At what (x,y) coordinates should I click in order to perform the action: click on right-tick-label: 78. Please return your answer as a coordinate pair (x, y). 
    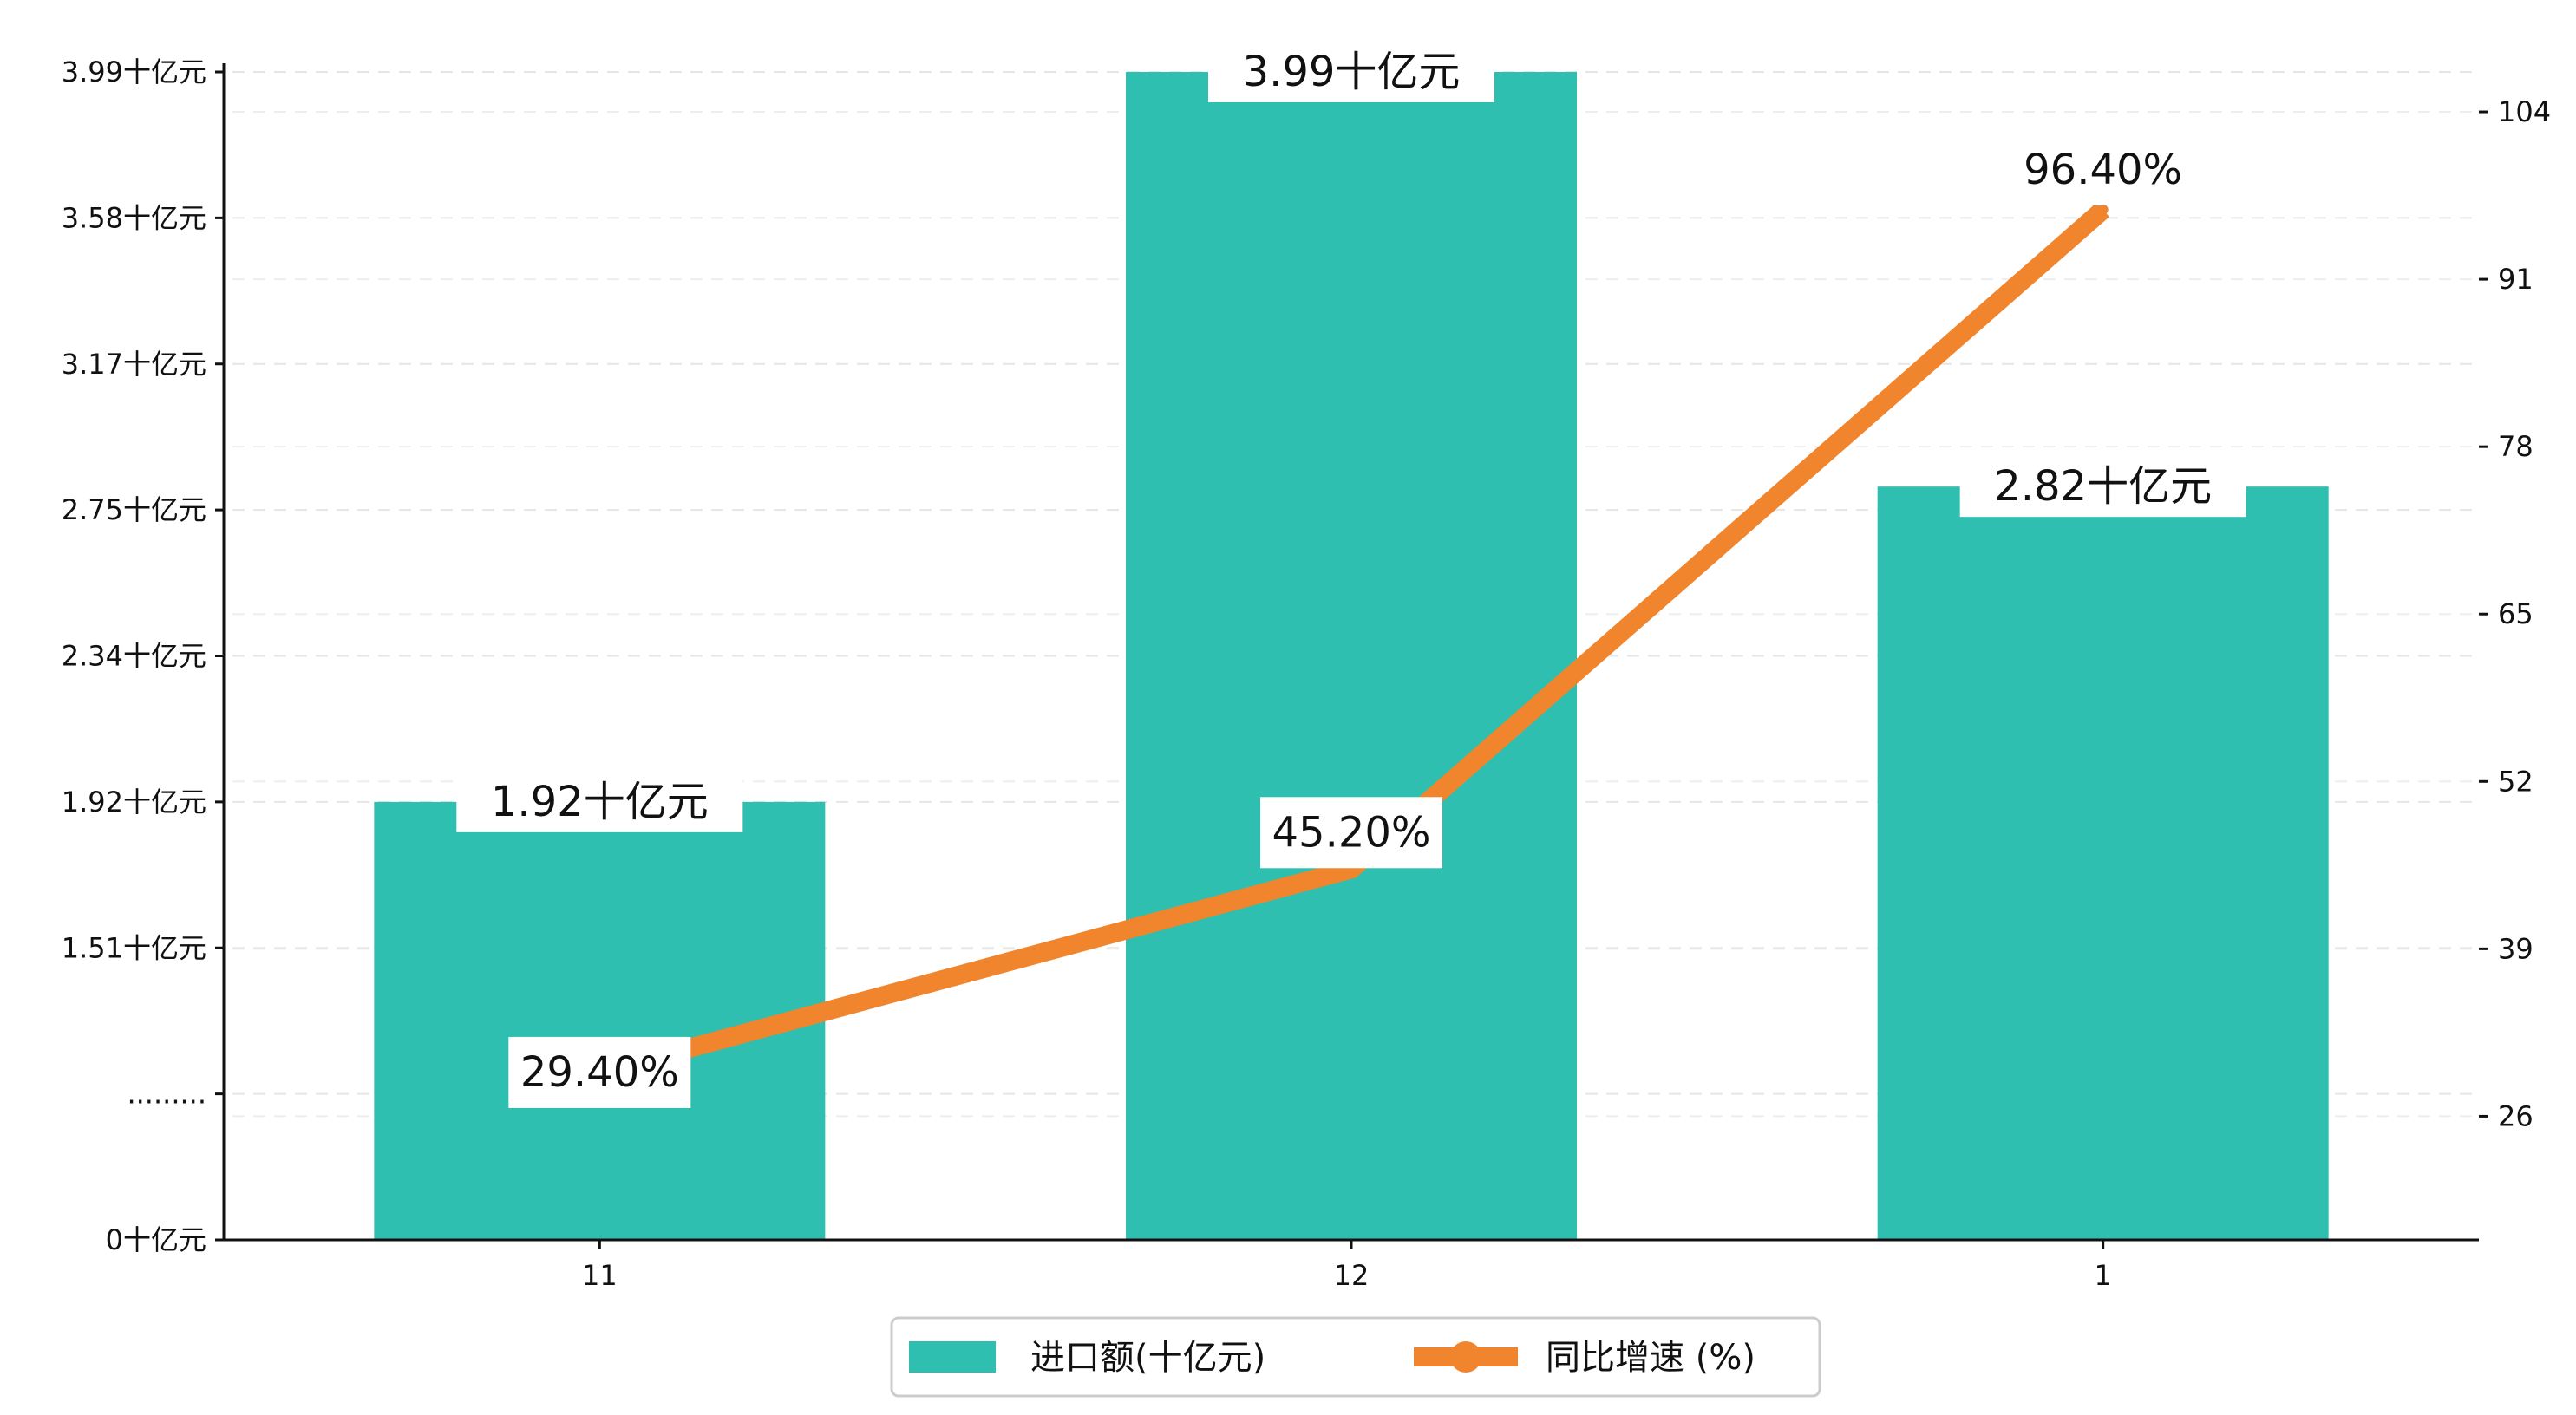
    Looking at the image, I should click on (2516, 446).